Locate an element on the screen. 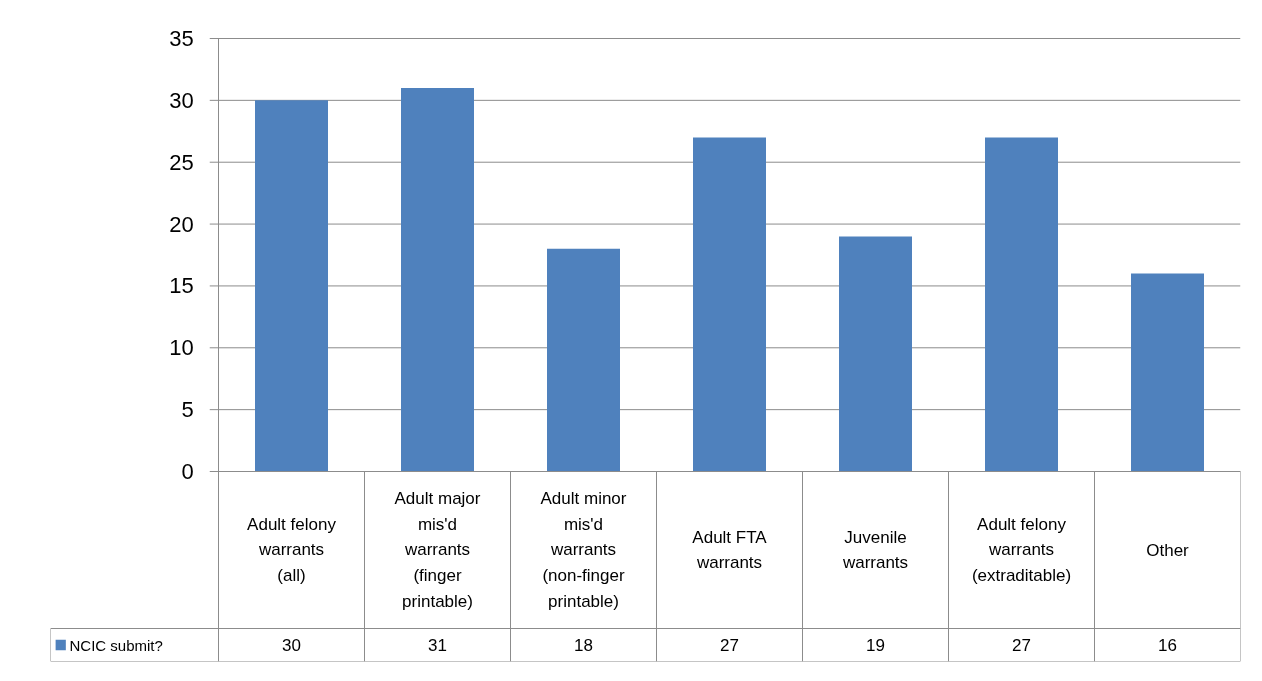 This screenshot has width=1262, height=681. y-tick-label: 35 is located at coordinates (181, 38).